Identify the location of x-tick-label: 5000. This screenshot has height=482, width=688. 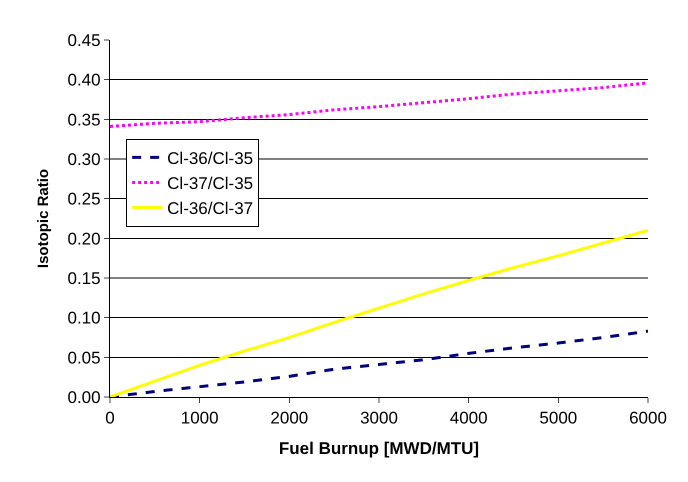
(558, 418).